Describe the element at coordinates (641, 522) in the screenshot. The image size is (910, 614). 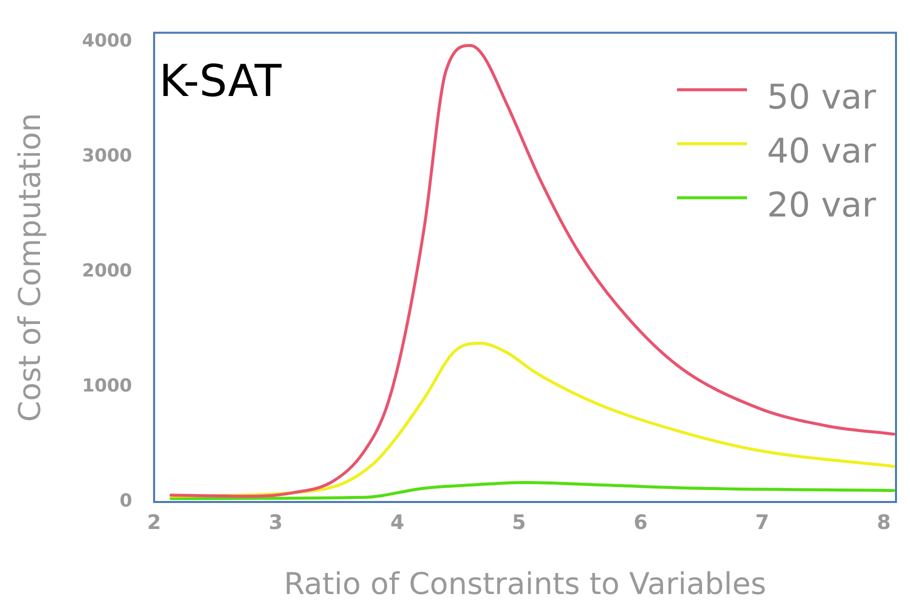
I see `x-tick-label: 6` at that location.